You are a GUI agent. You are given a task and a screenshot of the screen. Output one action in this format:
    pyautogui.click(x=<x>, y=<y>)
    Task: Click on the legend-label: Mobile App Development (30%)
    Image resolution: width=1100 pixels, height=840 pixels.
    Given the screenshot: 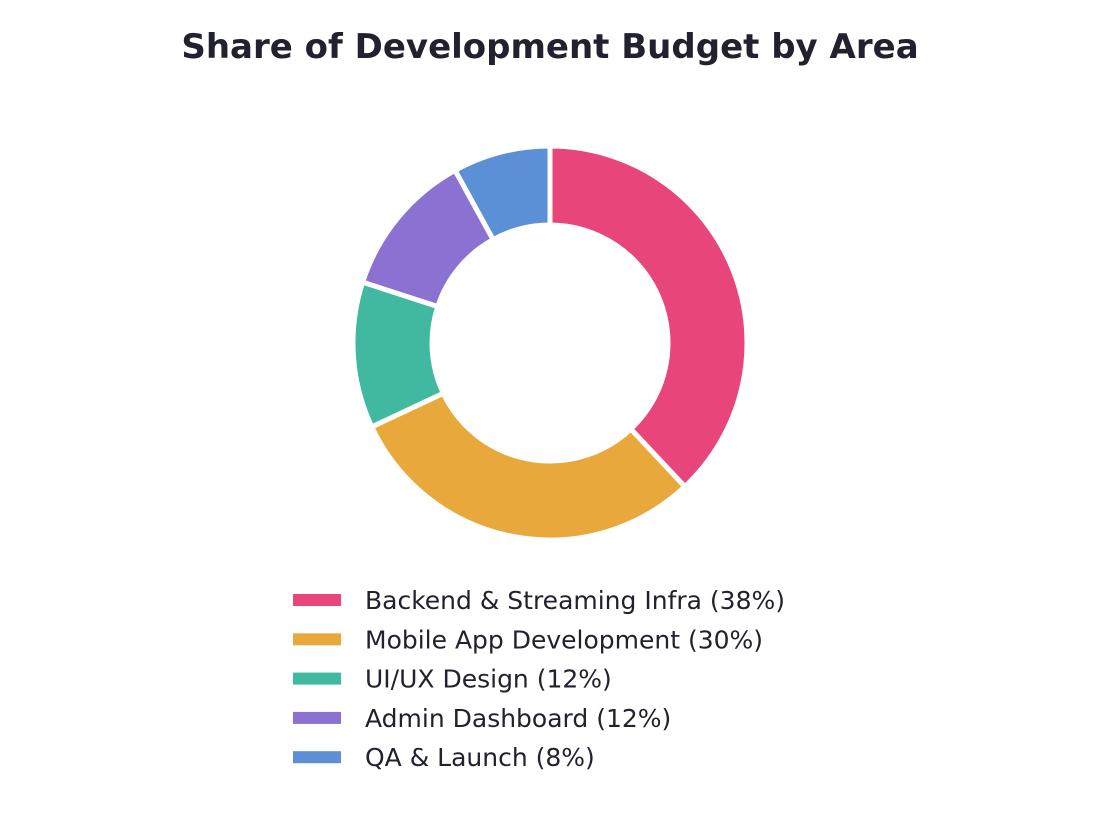 What is the action you would take?
    pyautogui.click(x=564, y=639)
    